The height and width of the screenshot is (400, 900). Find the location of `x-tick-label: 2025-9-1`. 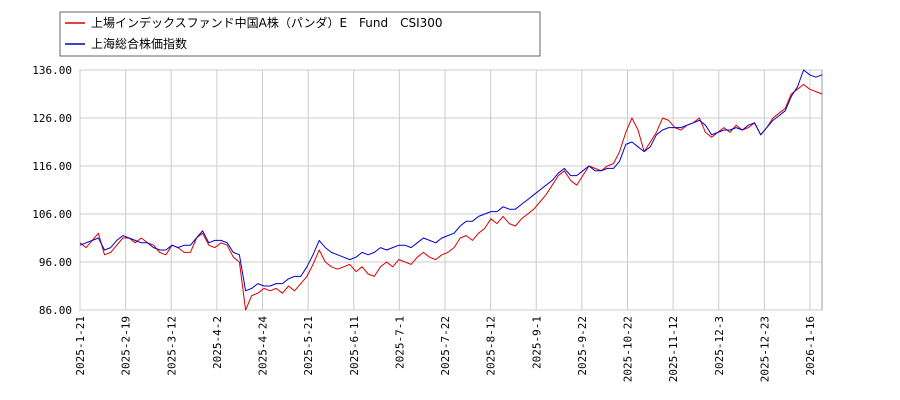

x-tick-label: 2025-9-1 is located at coordinates (536, 342).